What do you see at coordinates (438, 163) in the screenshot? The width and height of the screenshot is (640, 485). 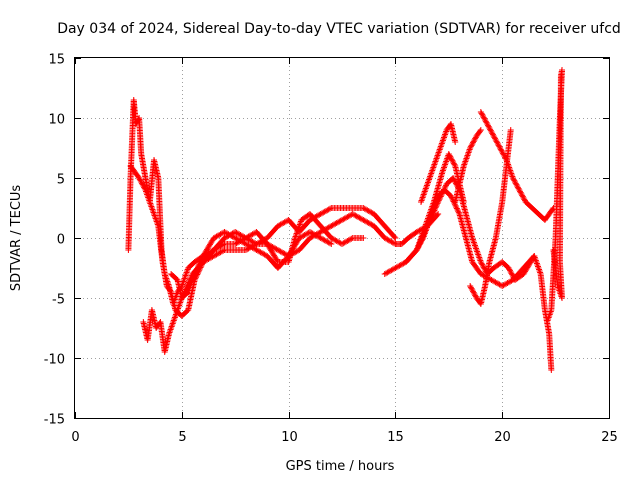 I see `series-track-i` at bounding box center [438, 163].